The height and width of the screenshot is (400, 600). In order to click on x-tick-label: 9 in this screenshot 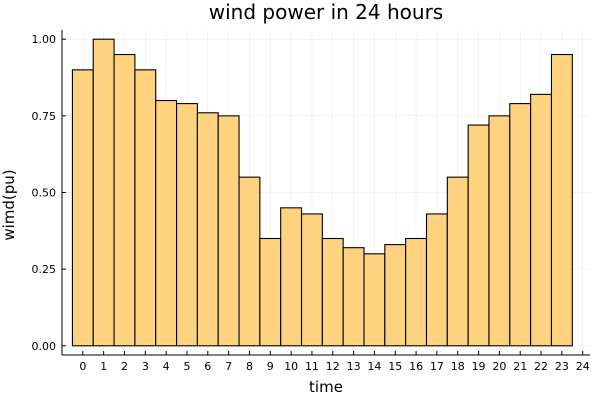, I will do `click(270, 366)`.